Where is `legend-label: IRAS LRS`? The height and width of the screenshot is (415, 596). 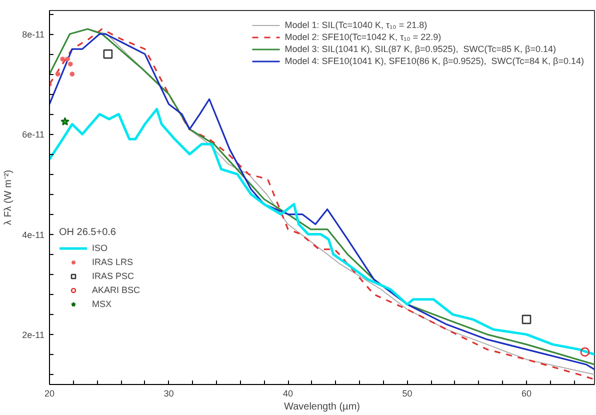
legend-label: IRAS LRS is located at coordinates (113, 262).